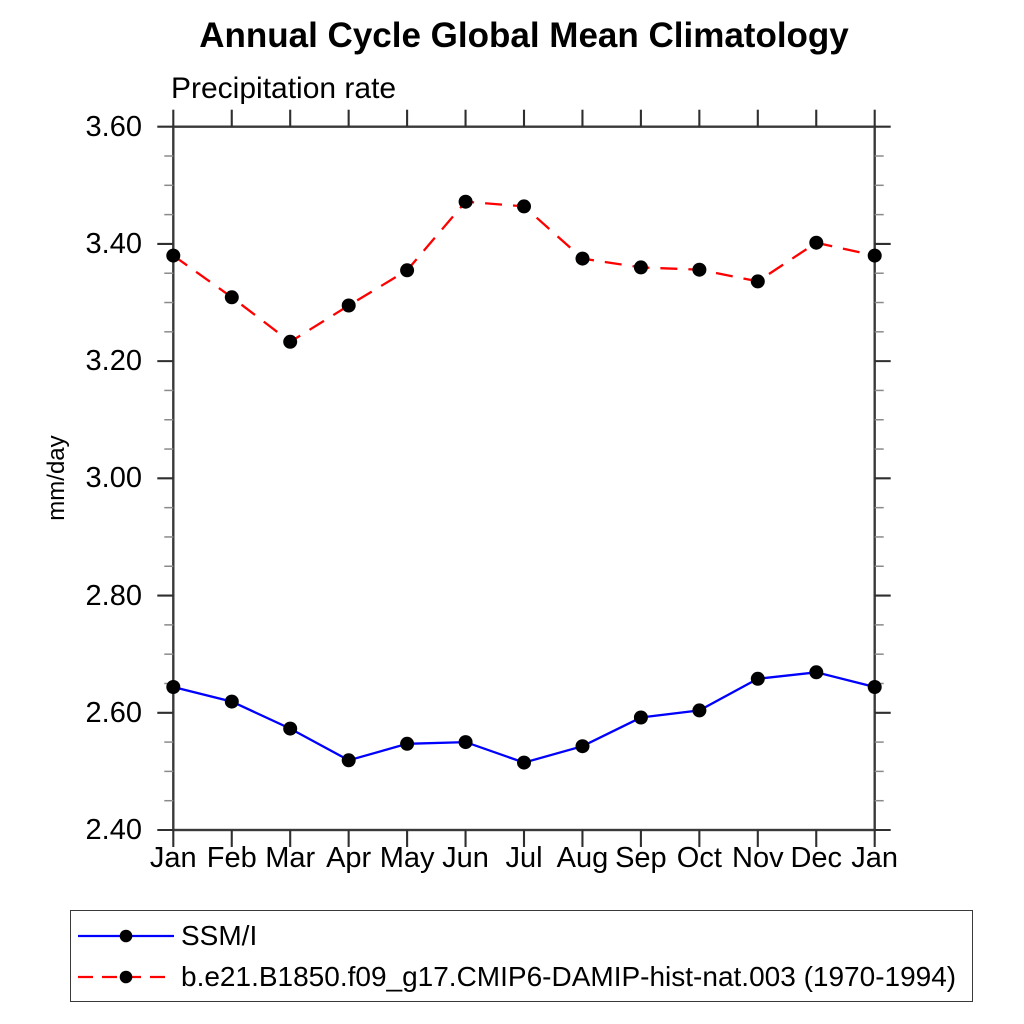  What do you see at coordinates (113, 595) in the screenshot?
I see `y-tick-label: 2.80` at bounding box center [113, 595].